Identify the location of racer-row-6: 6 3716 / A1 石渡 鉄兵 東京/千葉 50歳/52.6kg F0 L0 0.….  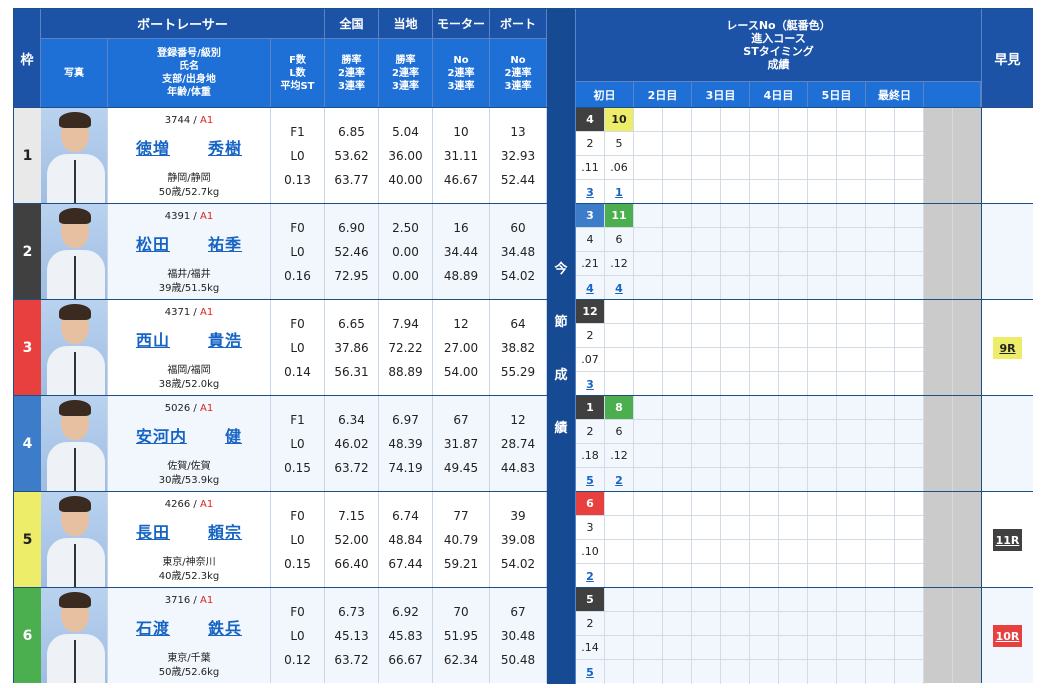
(523, 635).